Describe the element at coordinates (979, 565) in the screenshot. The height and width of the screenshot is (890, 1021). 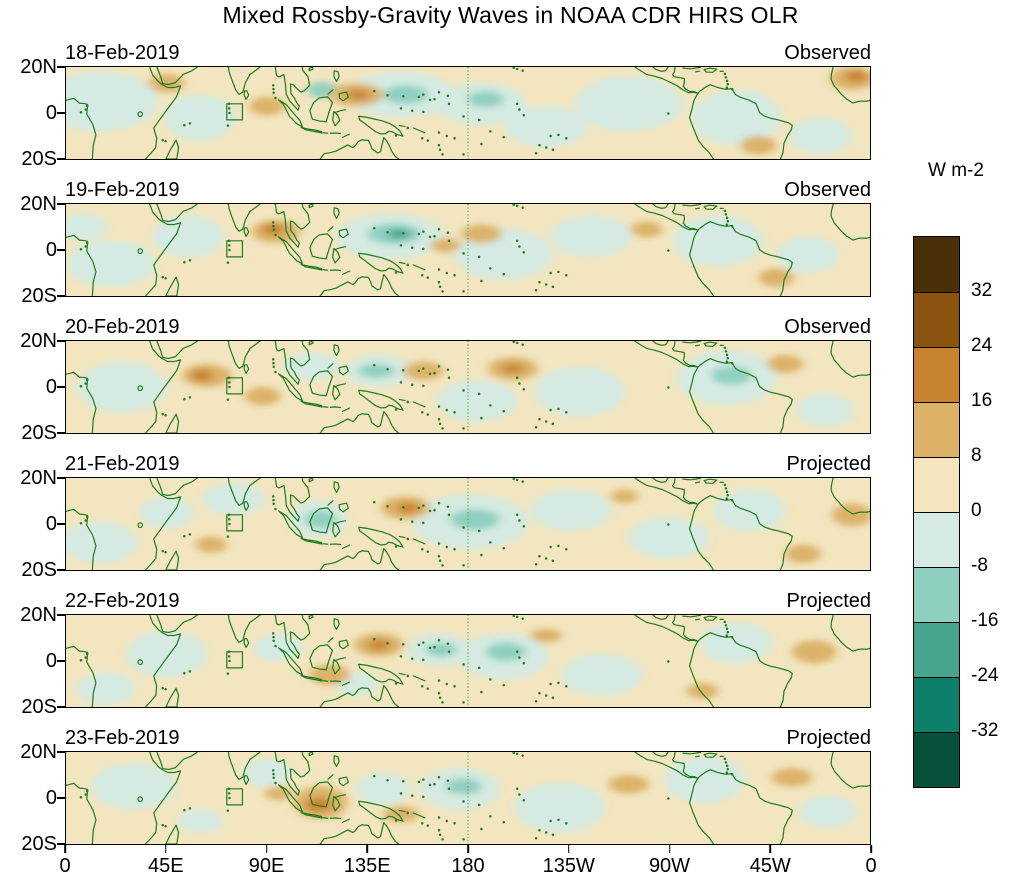
I see `colorbar-tick-label: -8` at that location.